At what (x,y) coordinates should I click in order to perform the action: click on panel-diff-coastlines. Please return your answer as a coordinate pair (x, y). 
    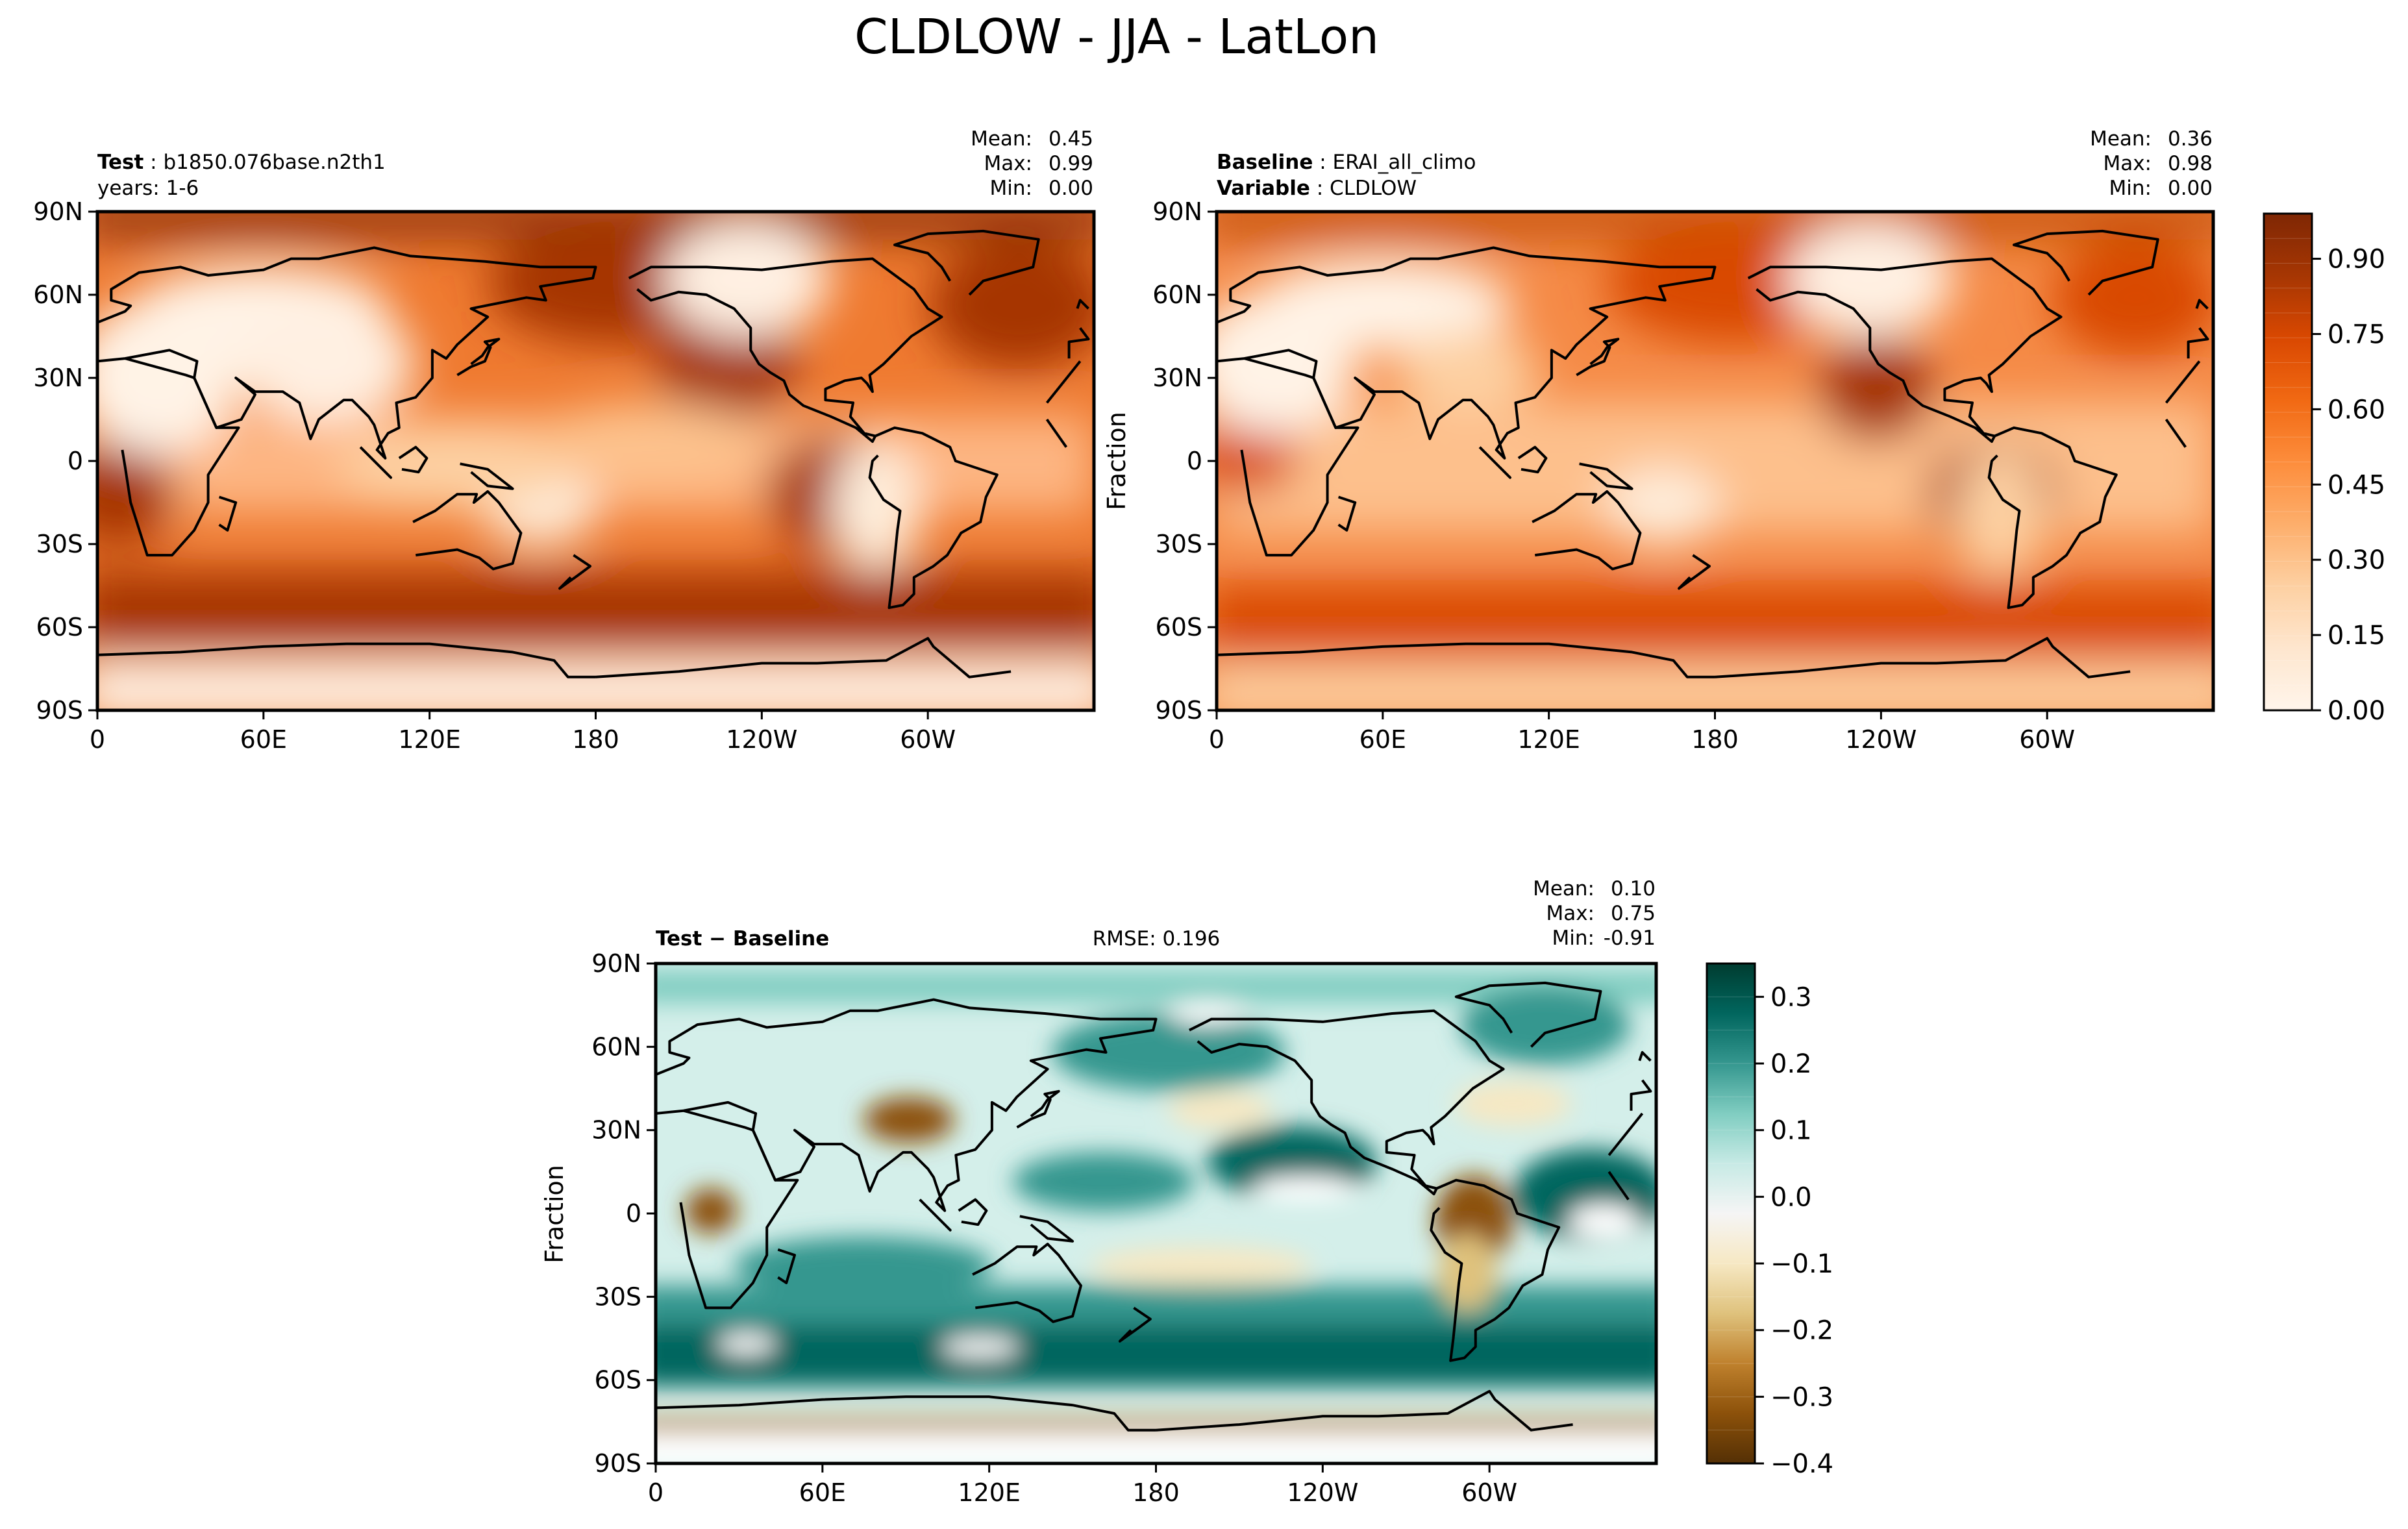
    Looking at the image, I should click on (1153, 1206).